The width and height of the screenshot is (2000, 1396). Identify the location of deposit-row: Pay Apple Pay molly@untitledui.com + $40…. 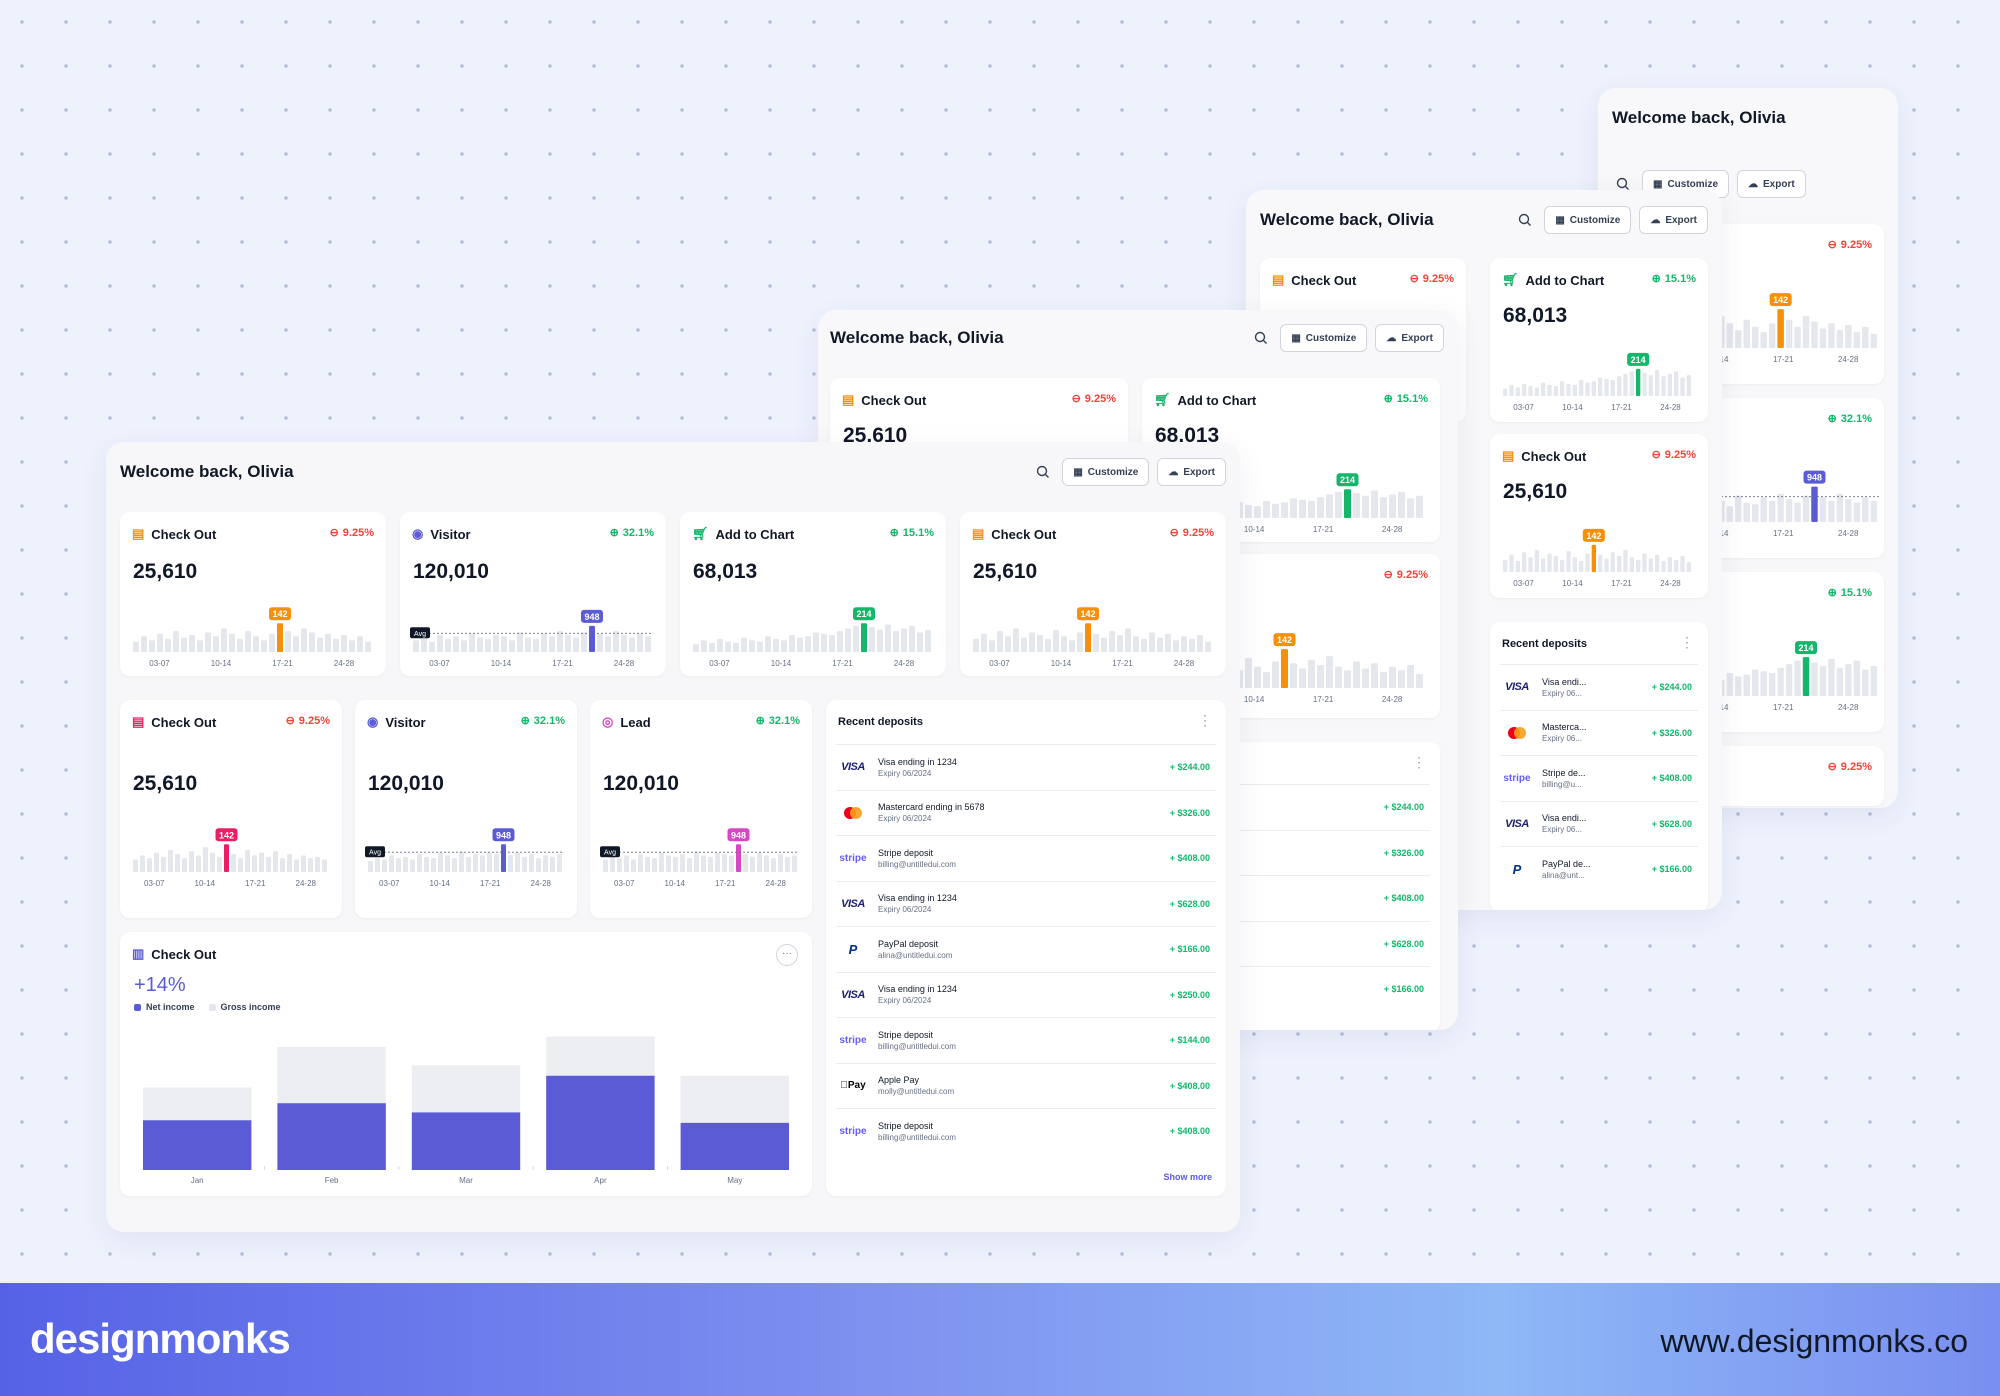
(1026, 1085).